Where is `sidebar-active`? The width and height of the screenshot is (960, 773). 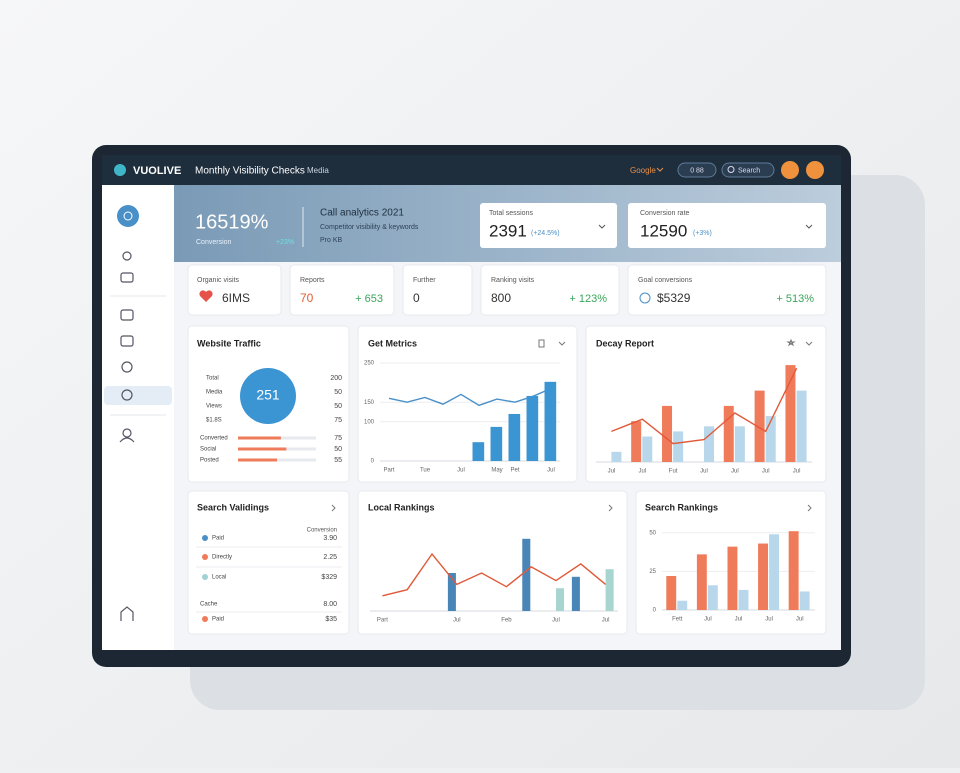
sidebar-active is located at coordinates (138, 395).